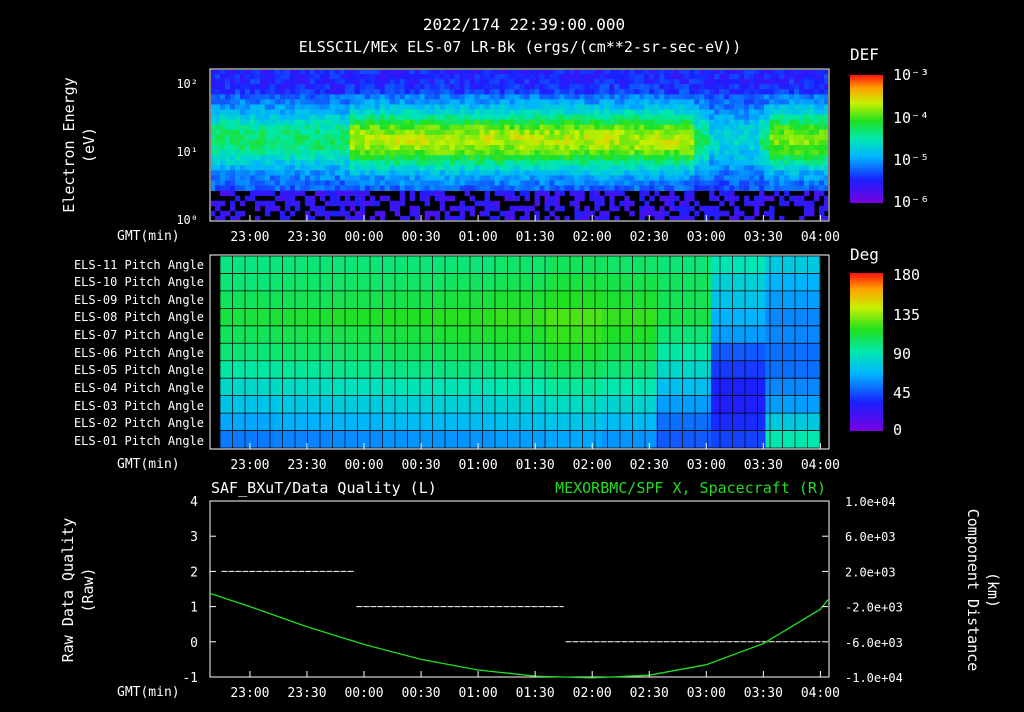  Describe the element at coordinates (592, 237) in the screenshot. I see `time-tick-label: 02:00` at that location.